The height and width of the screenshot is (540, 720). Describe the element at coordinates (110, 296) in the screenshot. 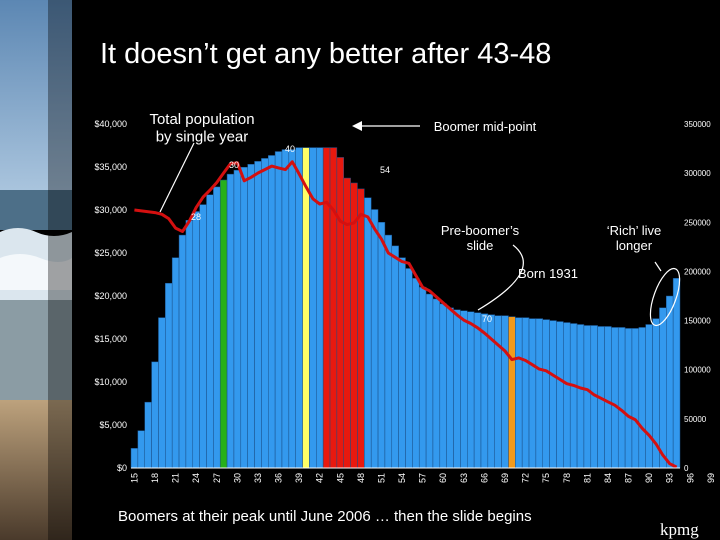

I see `y-left-tick-label: $20,000` at that location.